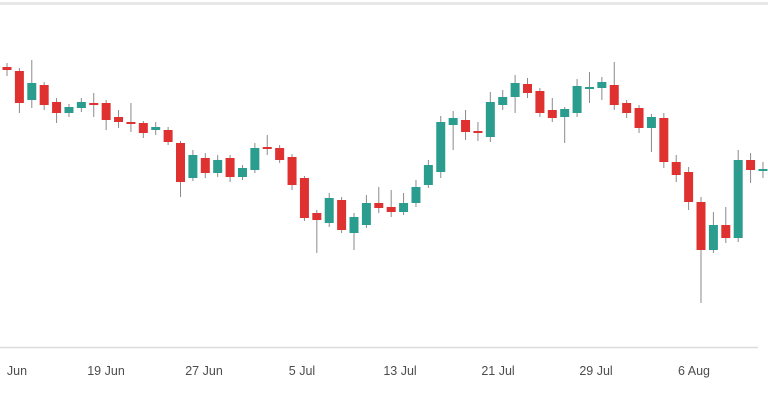 Image resolution: width=768 pixels, height=402 pixels. What do you see at coordinates (106, 371) in the screenshot?
I see `x-axis-tick-label: 19 Jun` at bounding box center [106, 371].